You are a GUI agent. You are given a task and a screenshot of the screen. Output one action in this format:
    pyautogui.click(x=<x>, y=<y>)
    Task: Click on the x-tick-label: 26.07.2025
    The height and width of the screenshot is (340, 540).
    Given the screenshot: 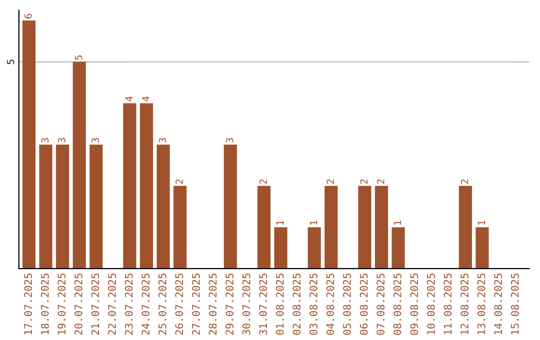 What is the action you would take?
    pyautogui.click(x=179, y=304)
    